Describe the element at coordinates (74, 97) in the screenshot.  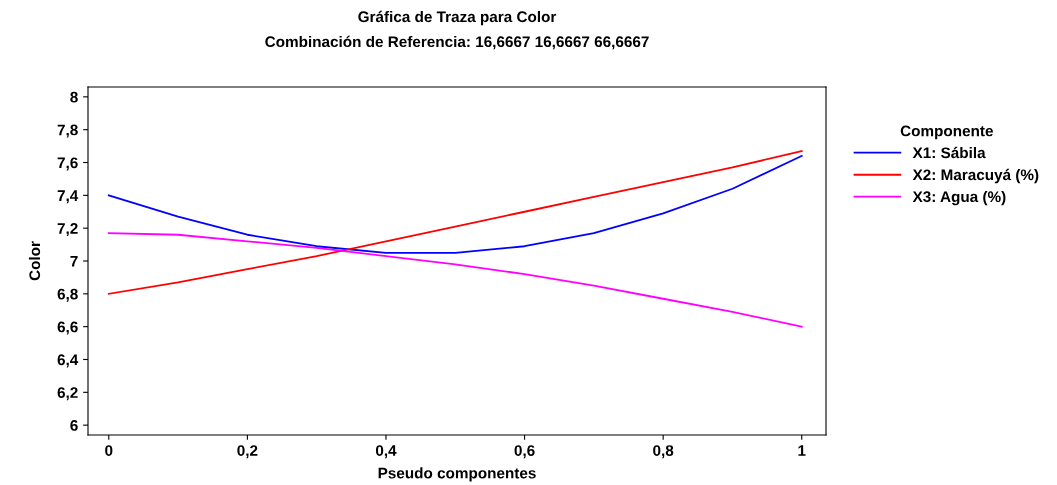
I see `y-tick-label: 8` at that location.